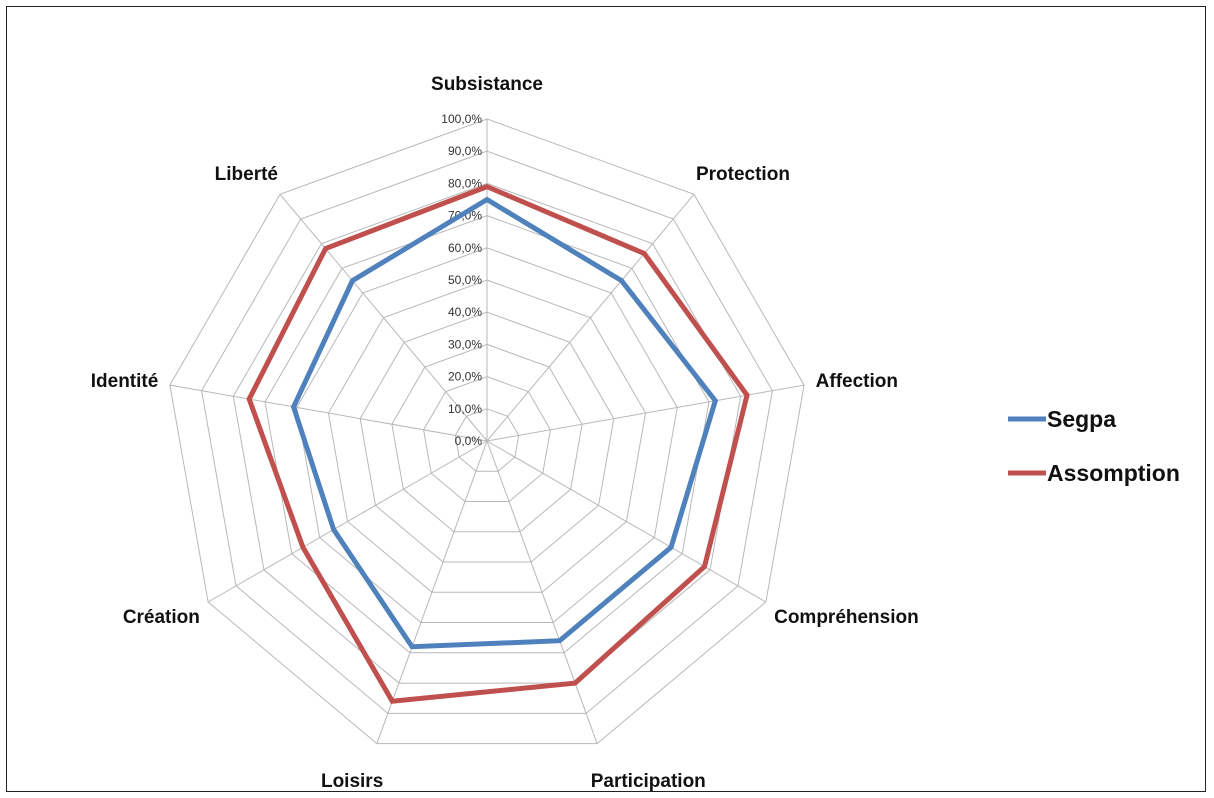 The height and width of the screenshot is (798, 1214). Describe the element at coordinates (1081, 419) in the screenshot. I see `legend-label: Segpa` at that location.